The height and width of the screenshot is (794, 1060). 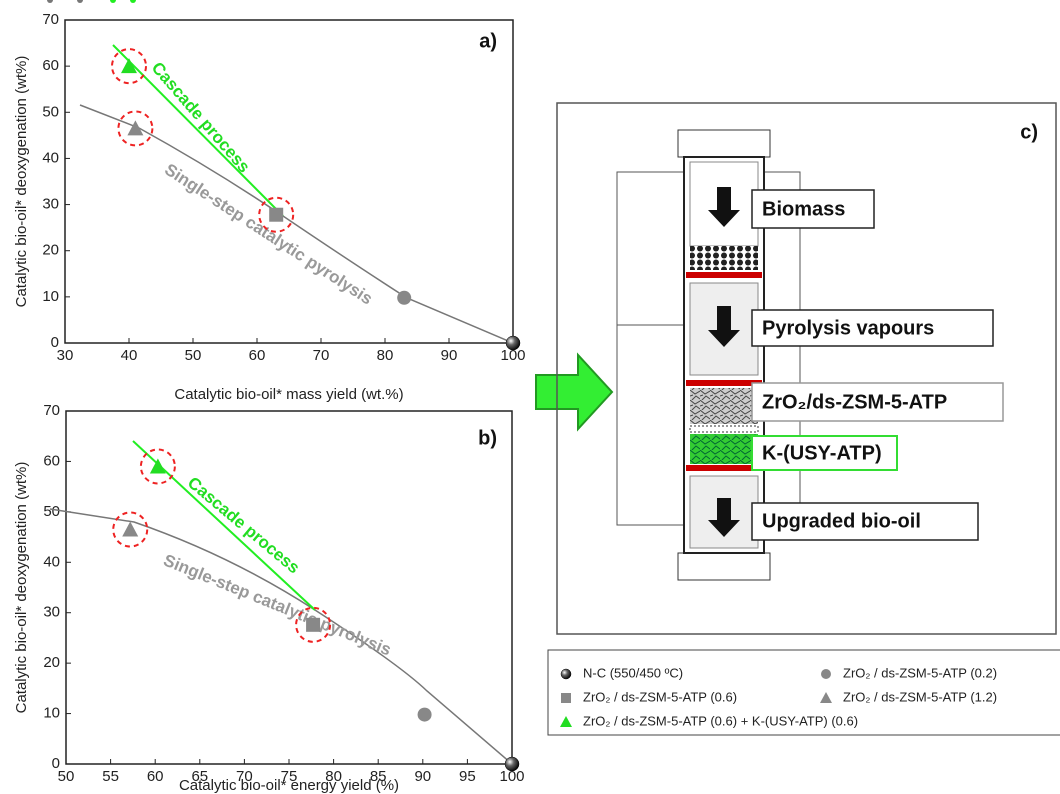 What do you see at coordinates (854, 402) in the screenshot?
I see `diagram-label: ZrO₂/ds-ZSM-5-ATP` at bounding box center [854, 402].